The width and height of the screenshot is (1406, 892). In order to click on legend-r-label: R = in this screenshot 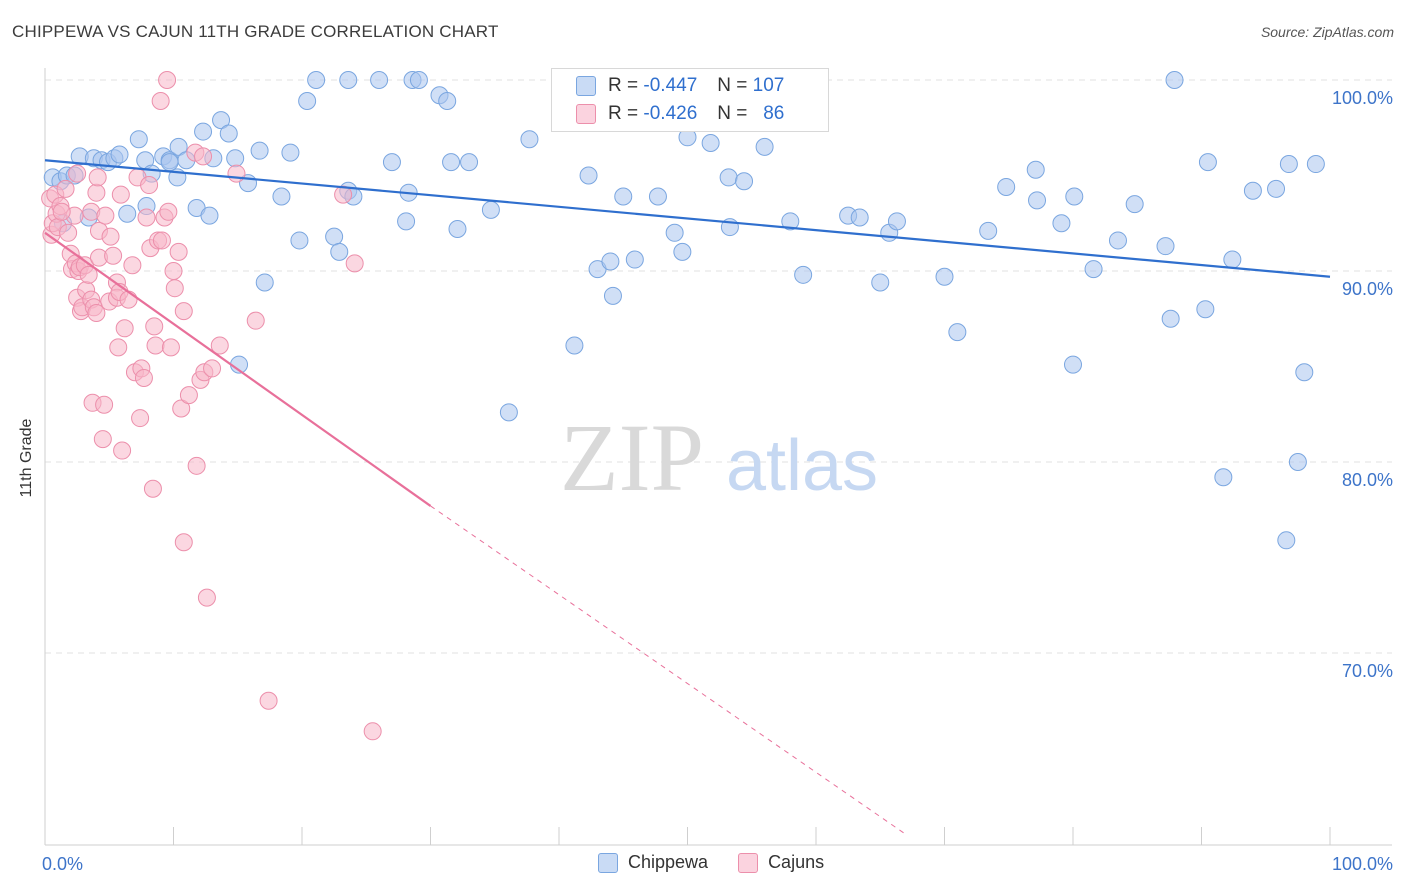, I will do `click(623, 85)`.